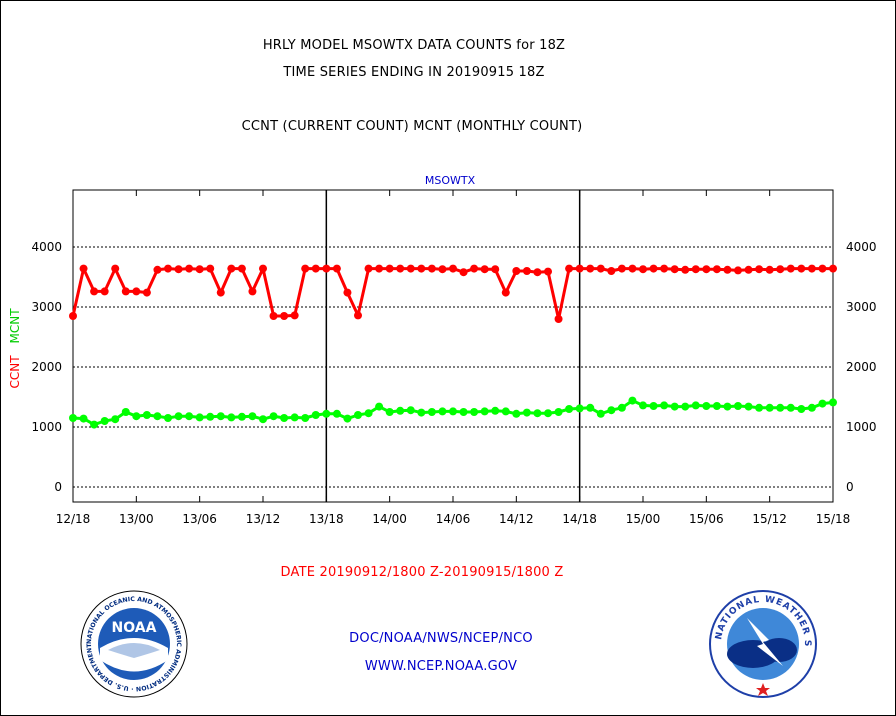 The height and width of the screenshot is (716, 896). What do you see at coordinates (441, 666) in the screenshot?
I see `website-link: WWW.NCEP.NOAA.GOV` at bounding box center [441, 666].